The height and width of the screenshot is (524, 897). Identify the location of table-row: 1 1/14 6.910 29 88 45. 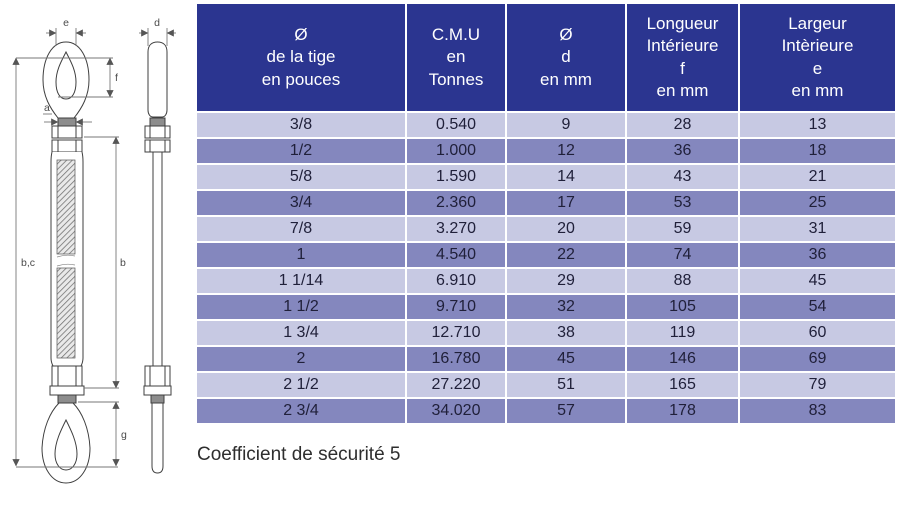
(546, 281).